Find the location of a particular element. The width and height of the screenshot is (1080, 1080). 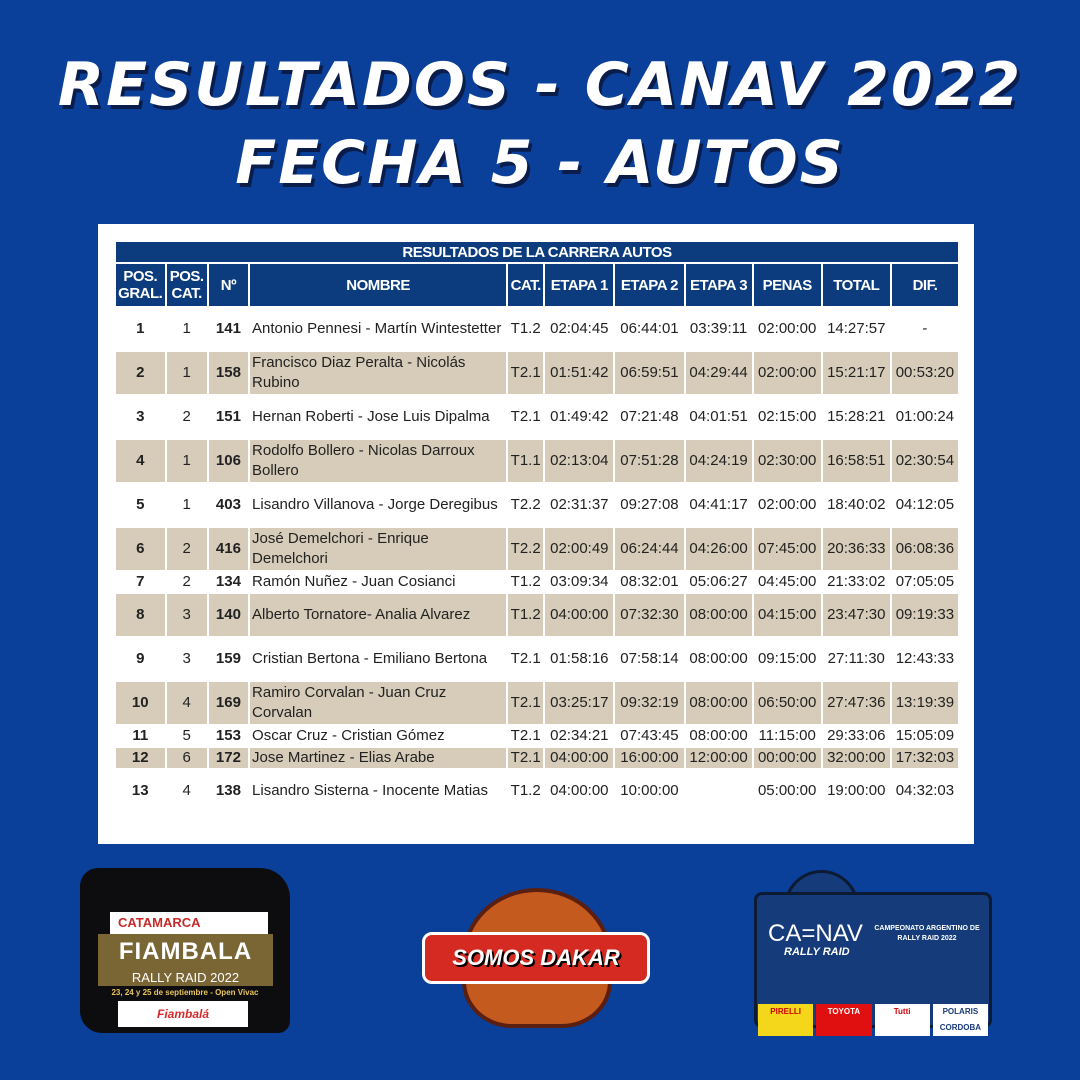

cell-number: 159 is located at coordinates (228, 658).